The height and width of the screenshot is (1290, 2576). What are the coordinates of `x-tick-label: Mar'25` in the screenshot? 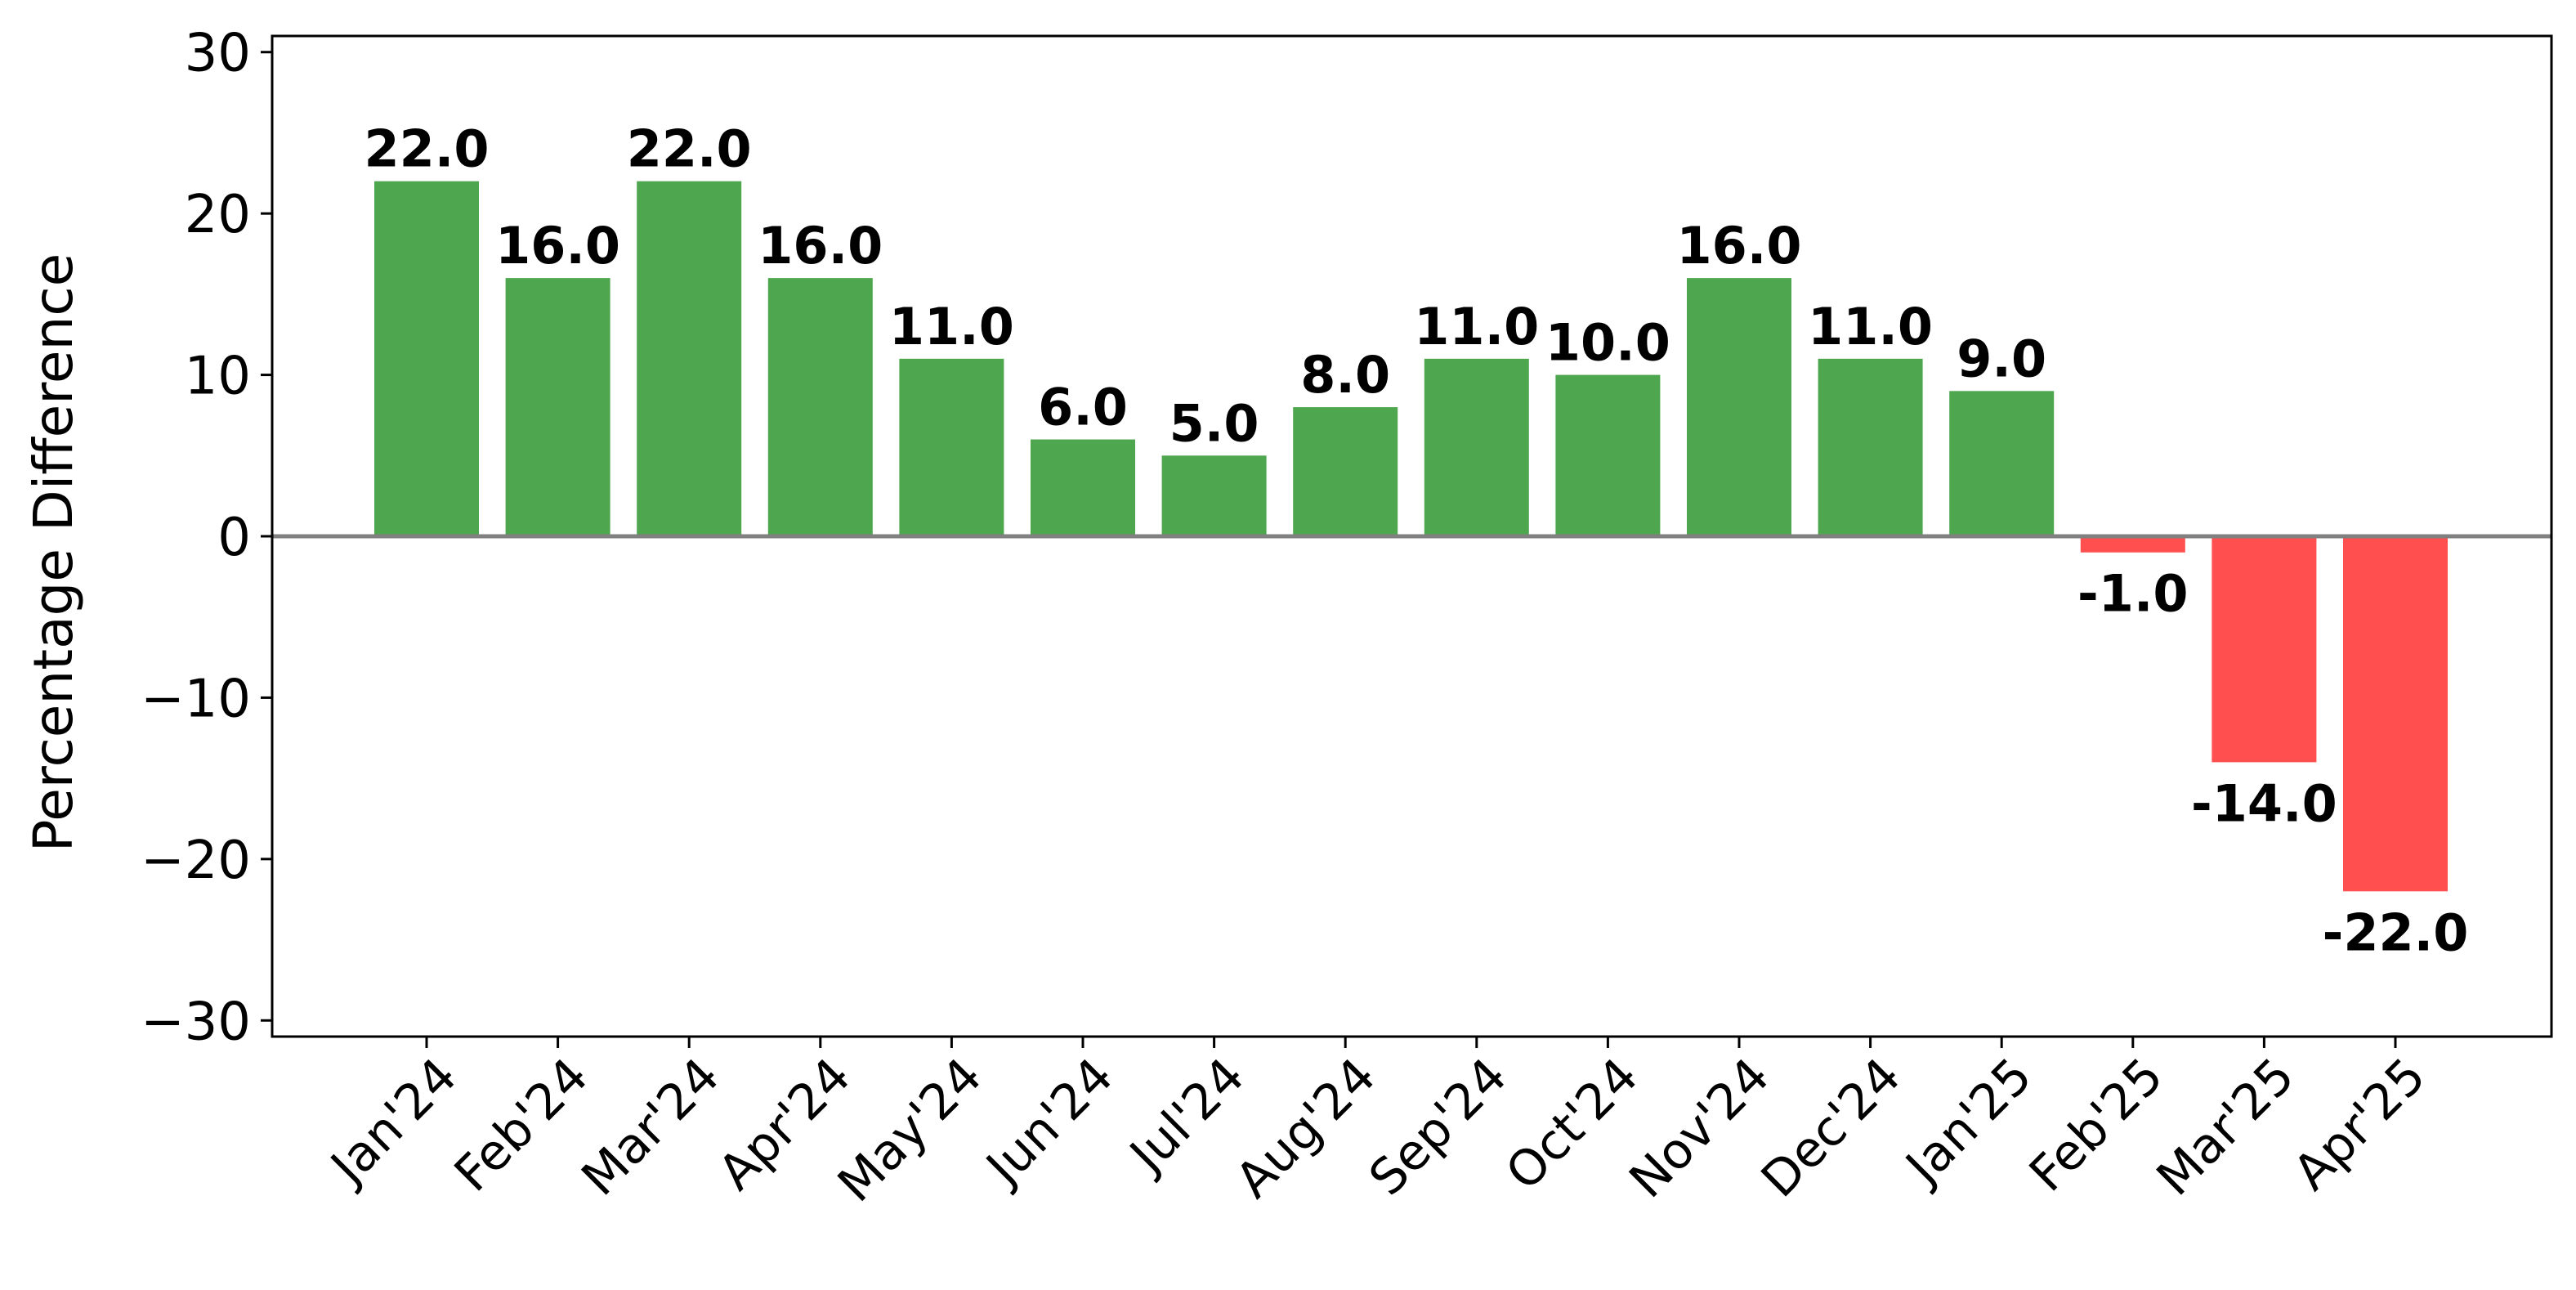 It's located at (2225, 1127).